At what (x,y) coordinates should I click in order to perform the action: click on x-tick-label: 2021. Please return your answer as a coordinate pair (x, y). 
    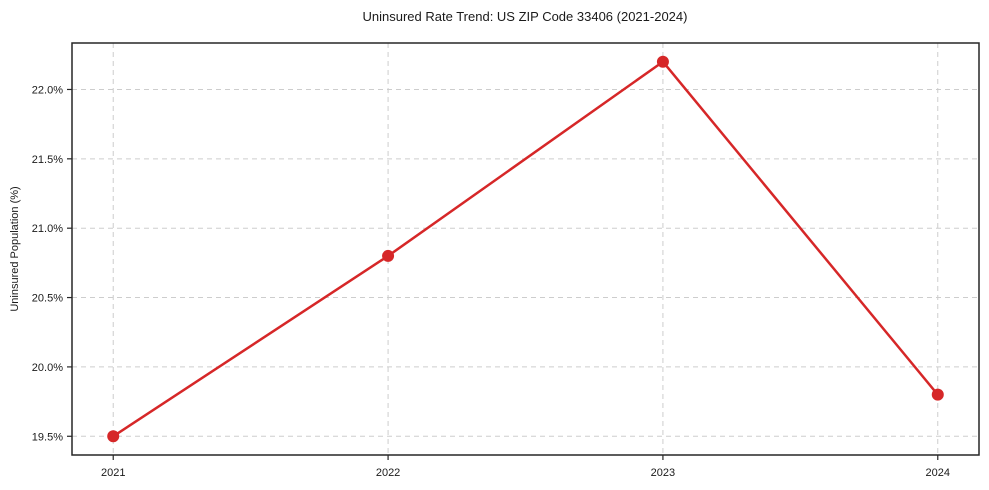
    Looking at the image, I should click on (113, 473).